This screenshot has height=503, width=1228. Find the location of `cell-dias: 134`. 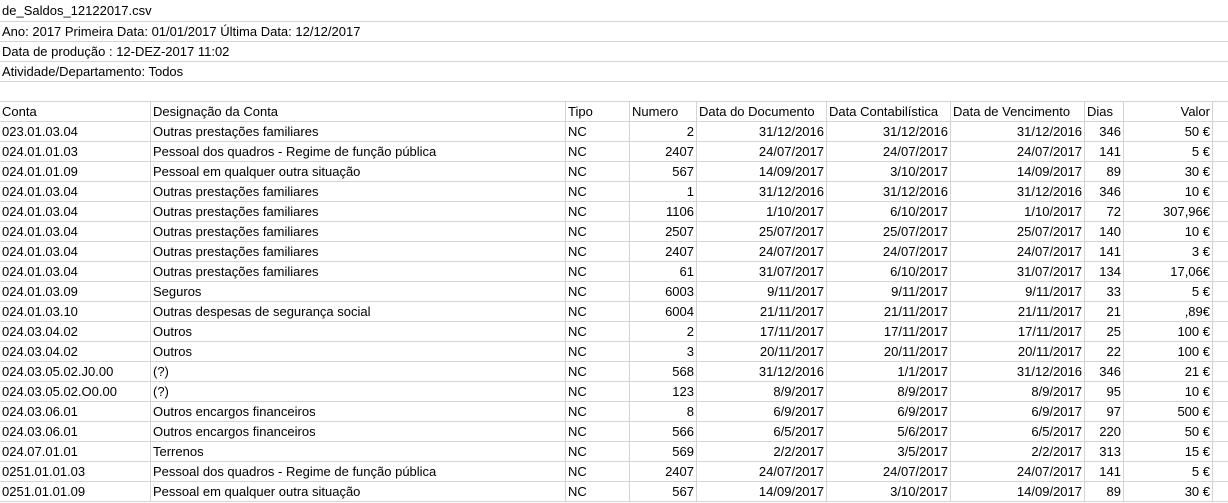

cell-dias: 134 is located at coordinates (1104, 272).